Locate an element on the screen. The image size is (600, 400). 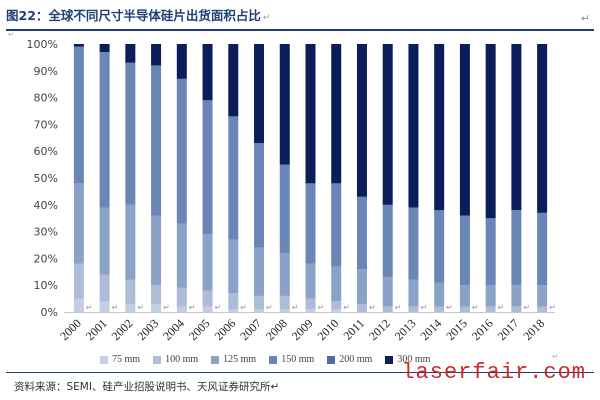
y-tick-label: 40% is located at coordinates (46, 205).